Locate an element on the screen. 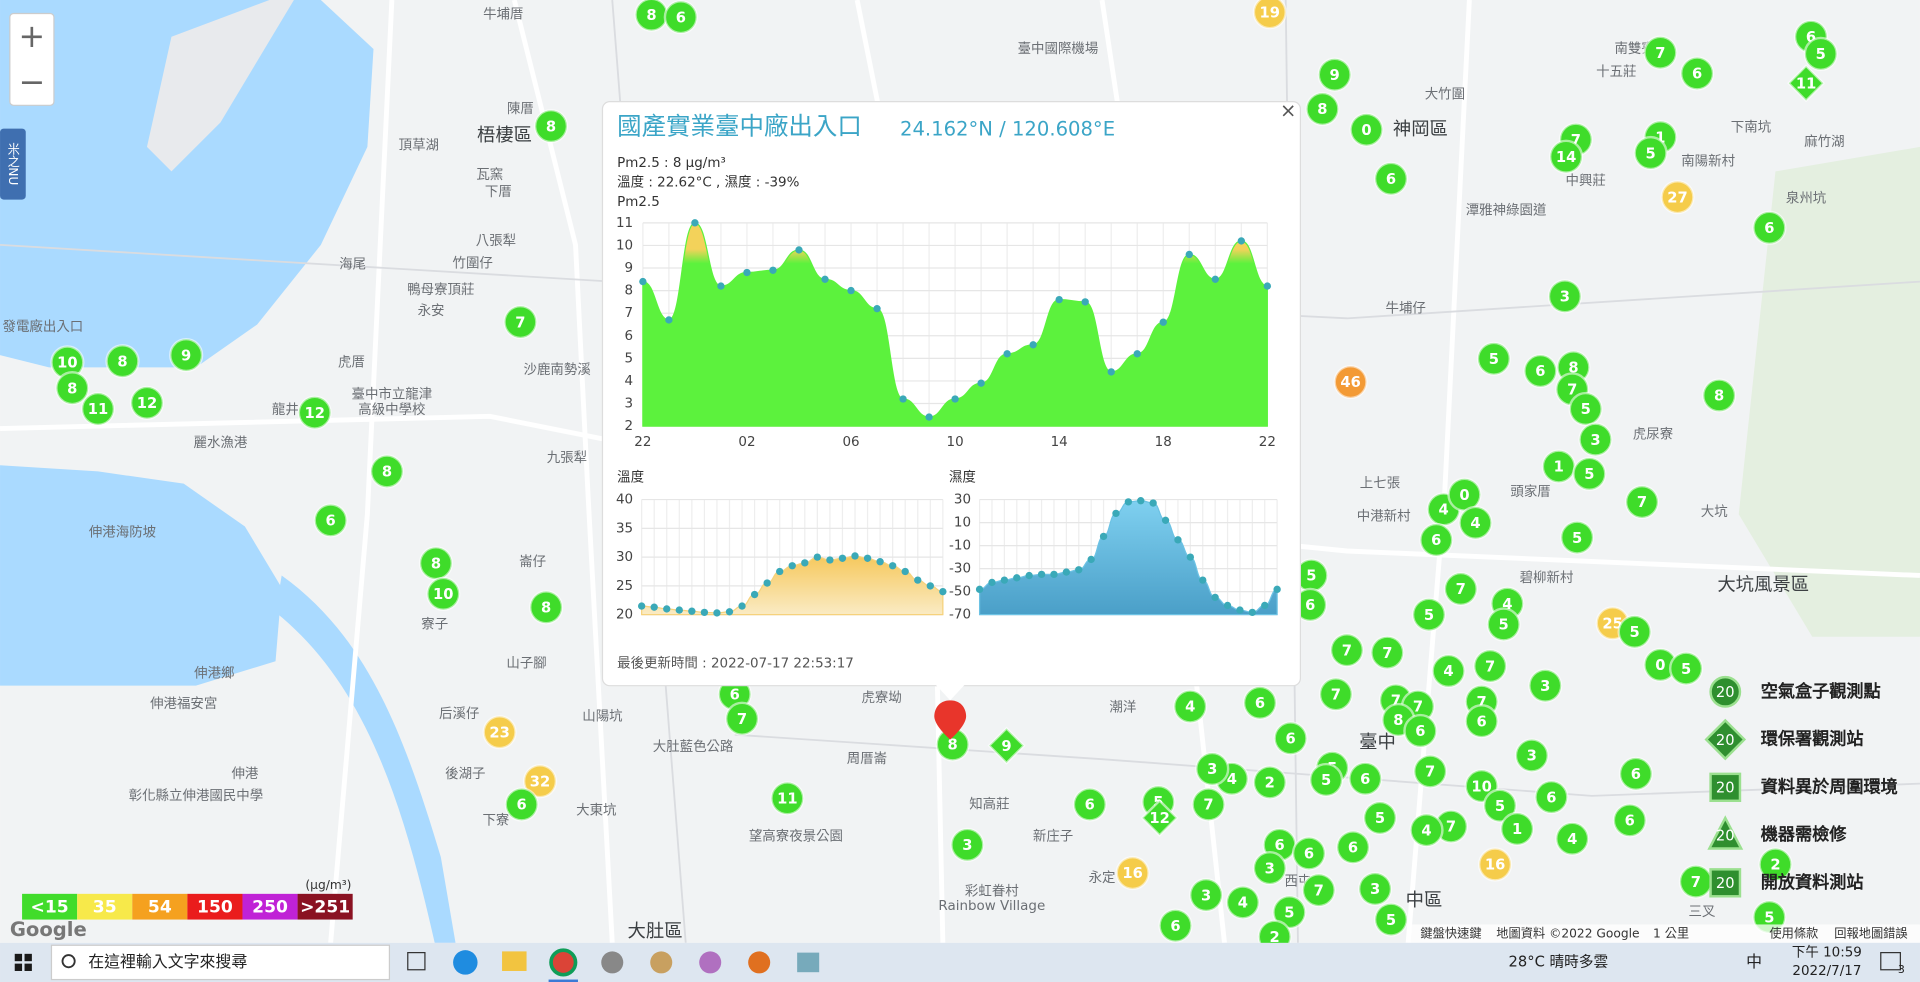 The image size is (1920, 982). explorer-icon is located at coordinates (514, 961).